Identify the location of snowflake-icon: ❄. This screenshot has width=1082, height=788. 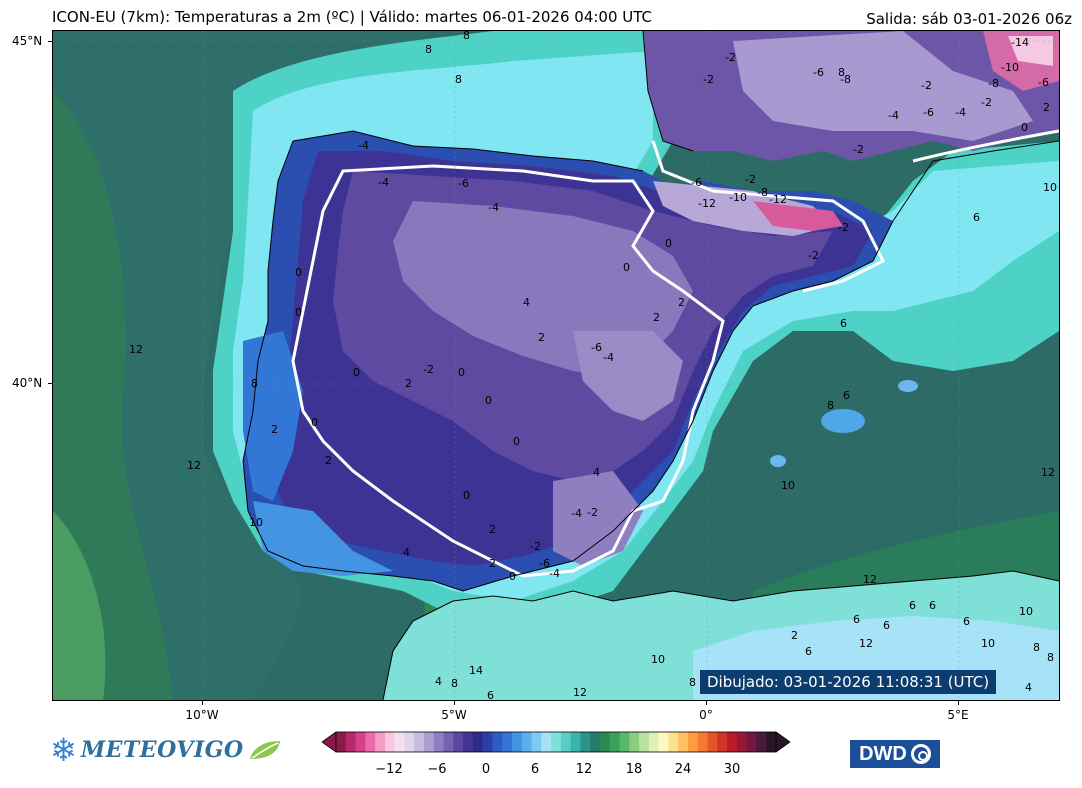
(63, 750).